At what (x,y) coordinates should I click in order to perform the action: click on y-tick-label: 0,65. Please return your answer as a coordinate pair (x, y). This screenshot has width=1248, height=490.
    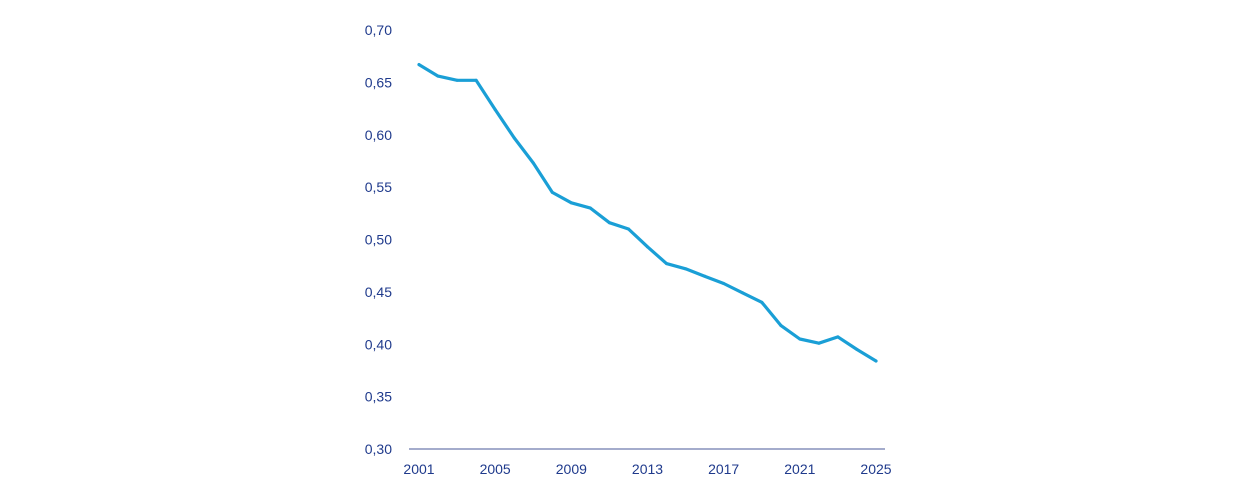
    Looking at the image, I should click on (378, 82).